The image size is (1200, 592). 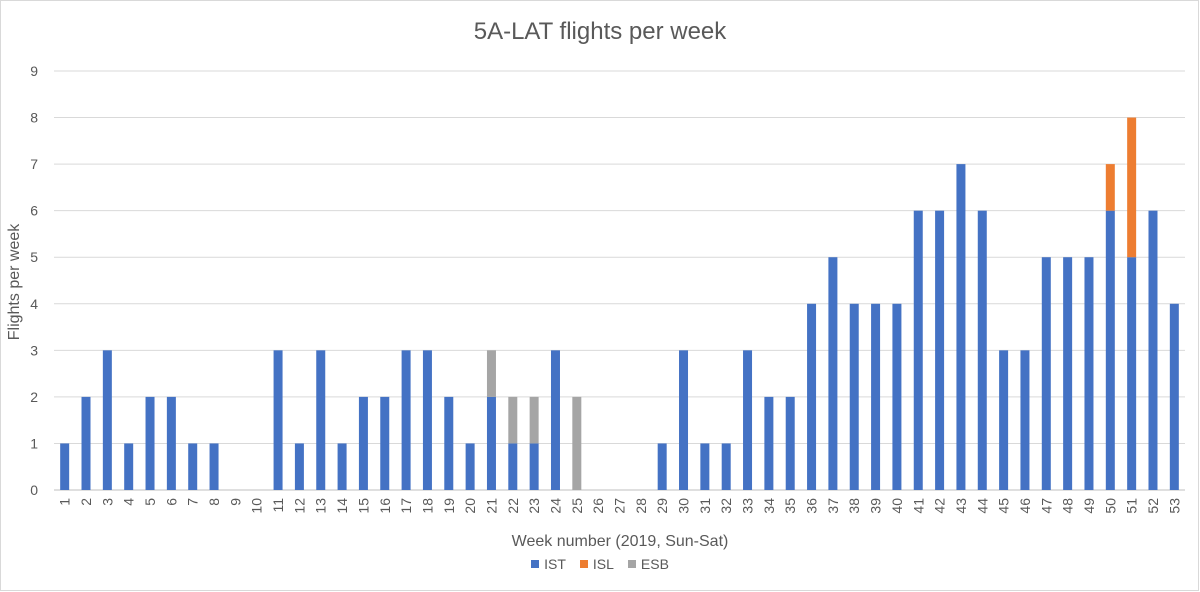 I want to click on x-tick-label: 27, so click(x=620, y=506).